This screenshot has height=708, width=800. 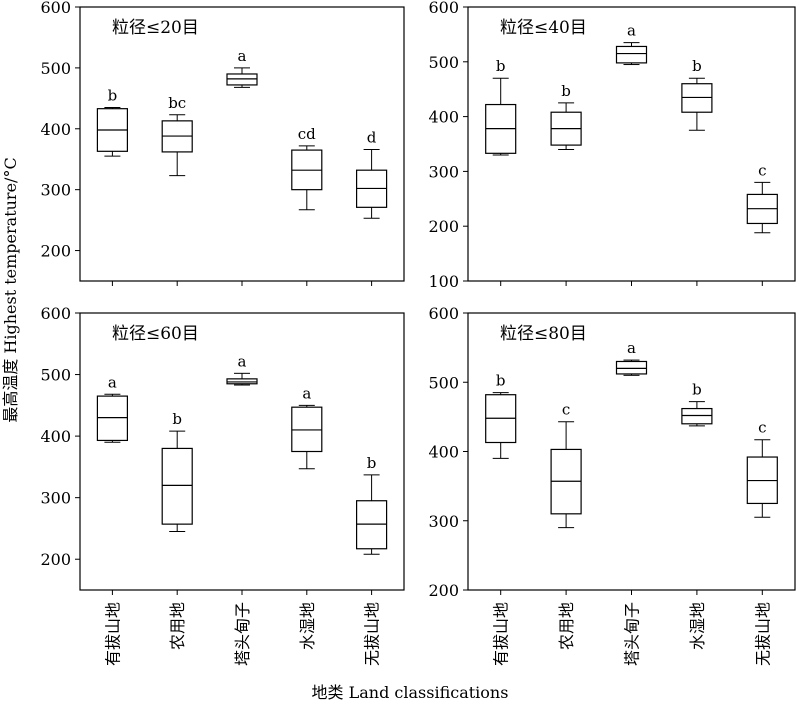 I want to click on y-axis-label: 最高温度 Highest temperature/°C, so click(x=10, y=289).